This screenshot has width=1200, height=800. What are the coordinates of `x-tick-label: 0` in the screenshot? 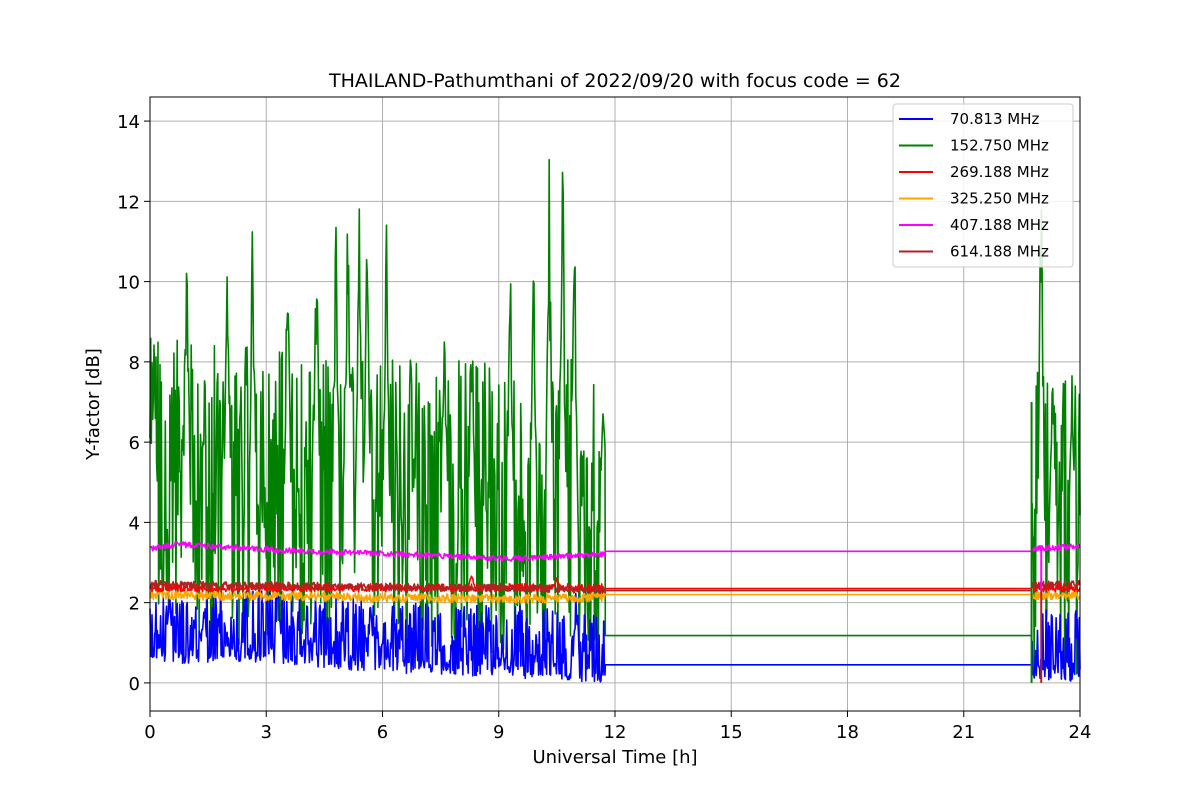 It's located at (149, 732).